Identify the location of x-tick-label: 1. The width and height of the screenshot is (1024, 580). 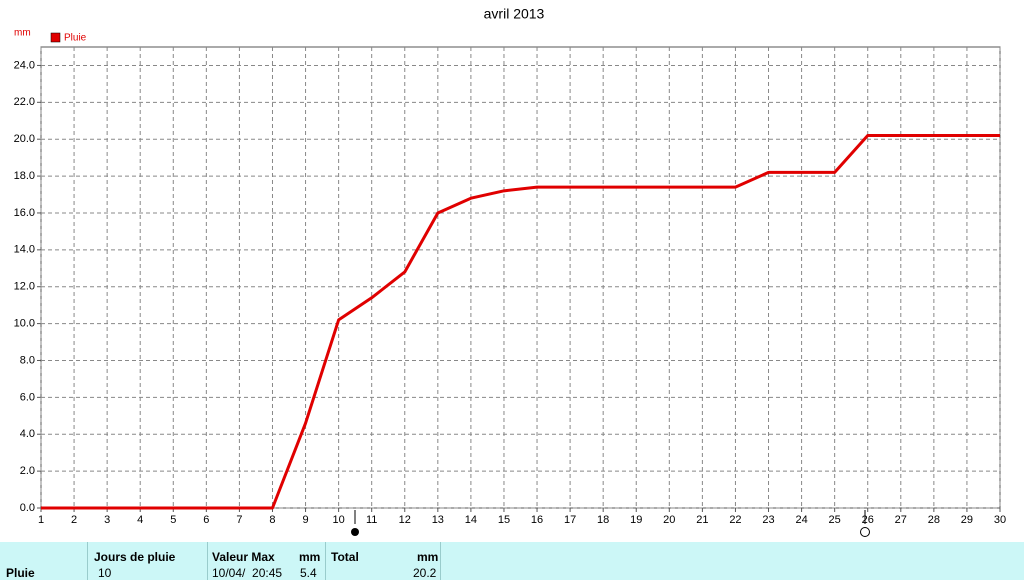
(41, 520).